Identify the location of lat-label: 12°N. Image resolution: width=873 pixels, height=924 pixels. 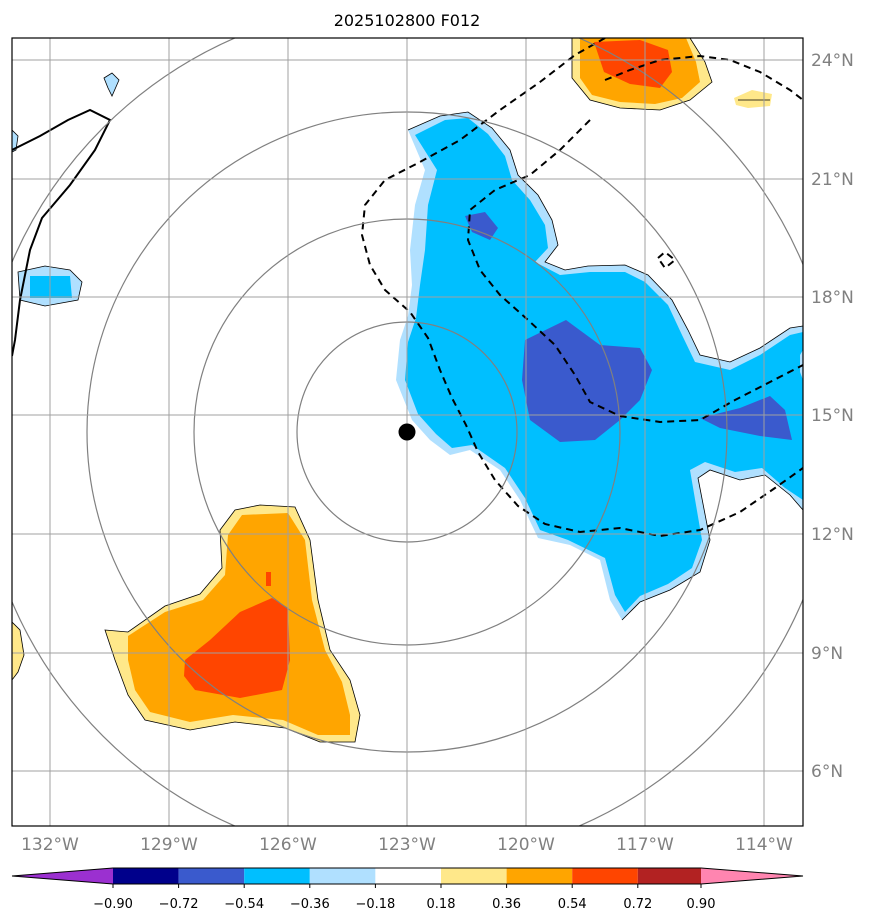
(832, 535).